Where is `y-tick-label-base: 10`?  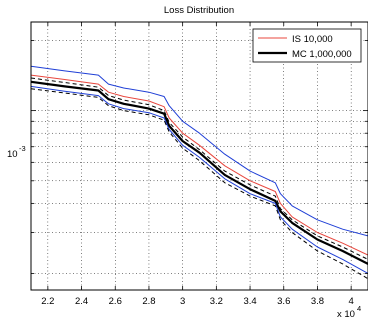
y-tick-label-base: 10 is located at coordinates (12, 154).